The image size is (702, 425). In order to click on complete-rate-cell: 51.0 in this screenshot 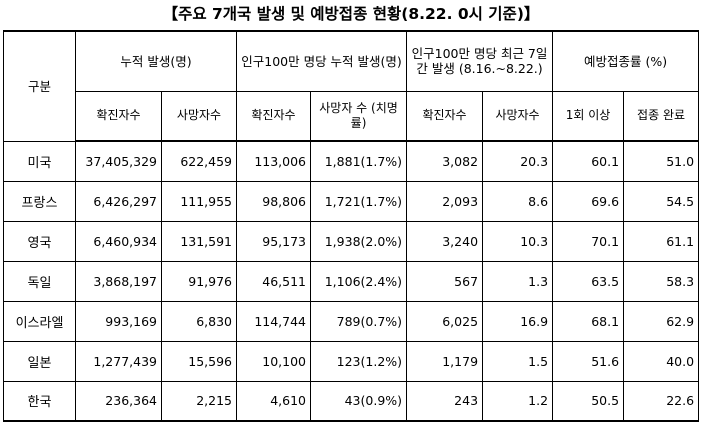, I will do `click(661, 161)`.